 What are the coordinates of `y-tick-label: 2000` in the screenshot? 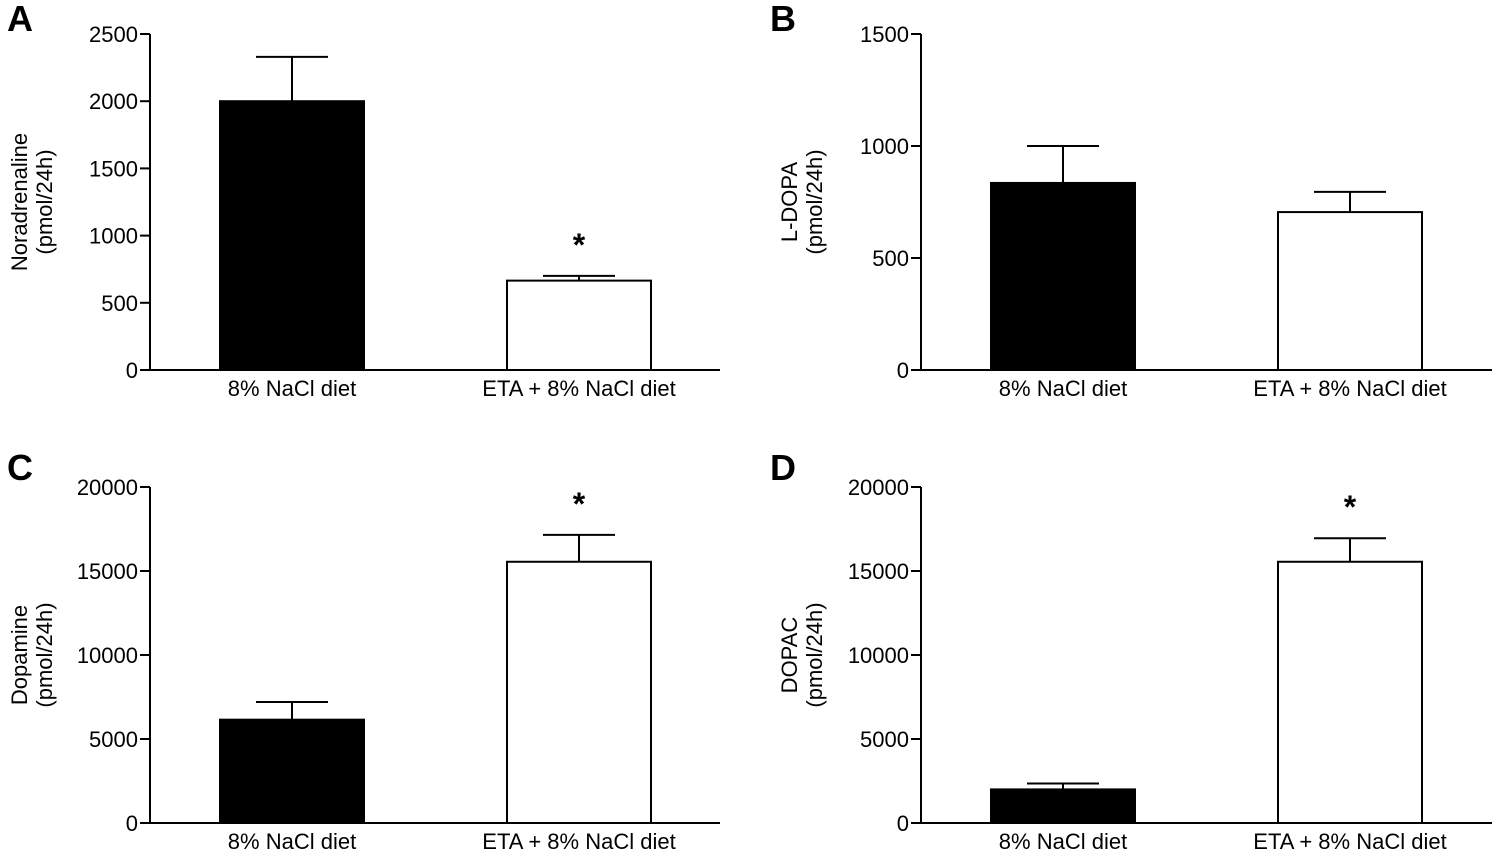 It's located at (113, 101).